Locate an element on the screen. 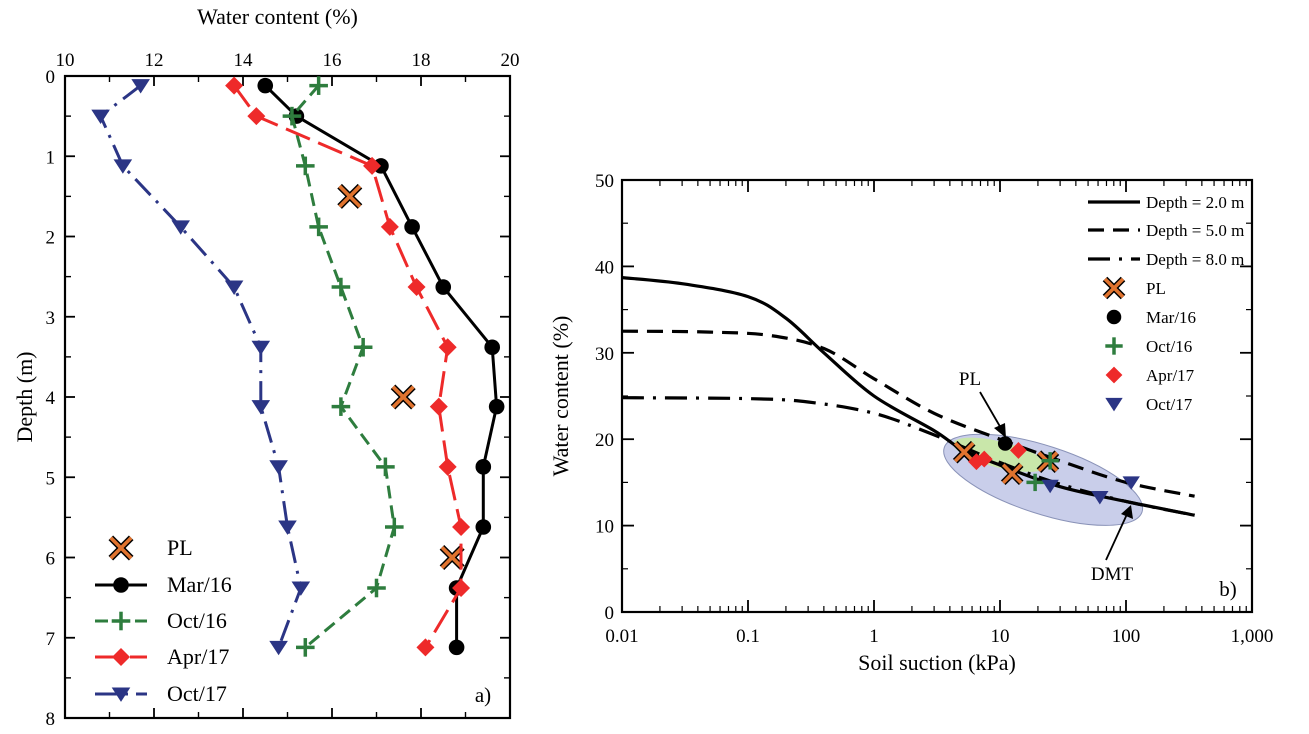 The width and height of the screenshot is (1309, 734). legend-label: Oct/16 is located at coordinates (1169, 346).